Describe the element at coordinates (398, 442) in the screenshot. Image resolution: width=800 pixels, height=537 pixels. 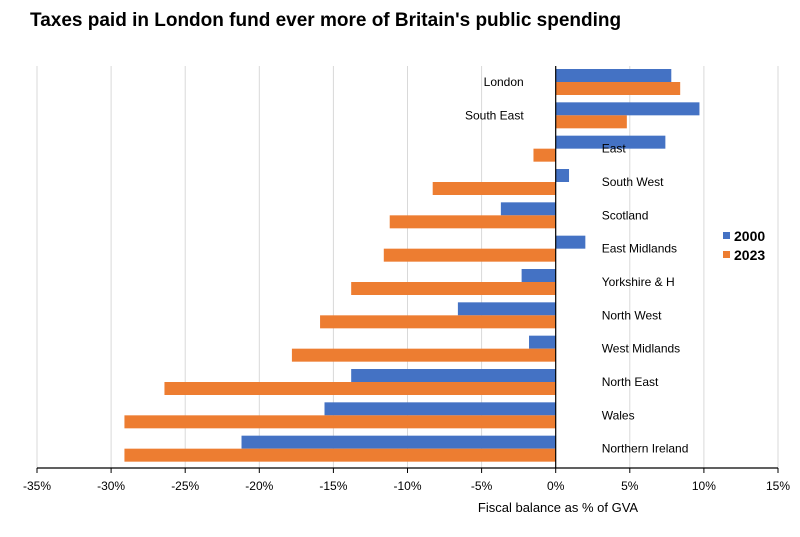
I see `bar-2000-northern-ireland` at that location.